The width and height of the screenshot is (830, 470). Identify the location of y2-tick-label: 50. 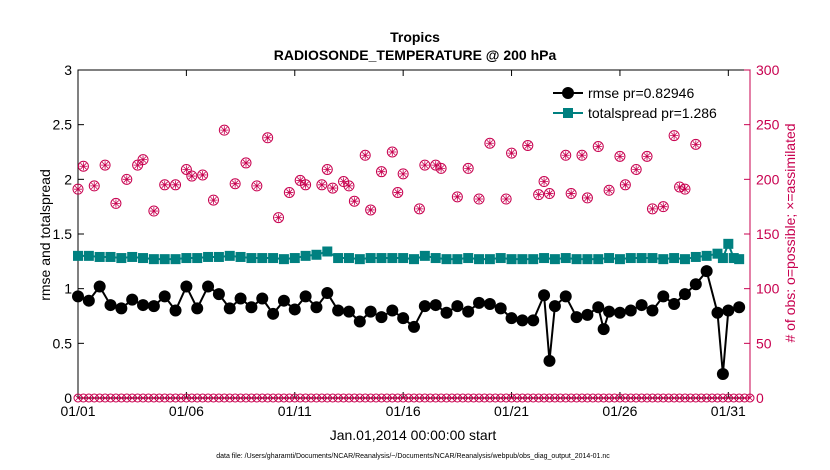
(764, 343).